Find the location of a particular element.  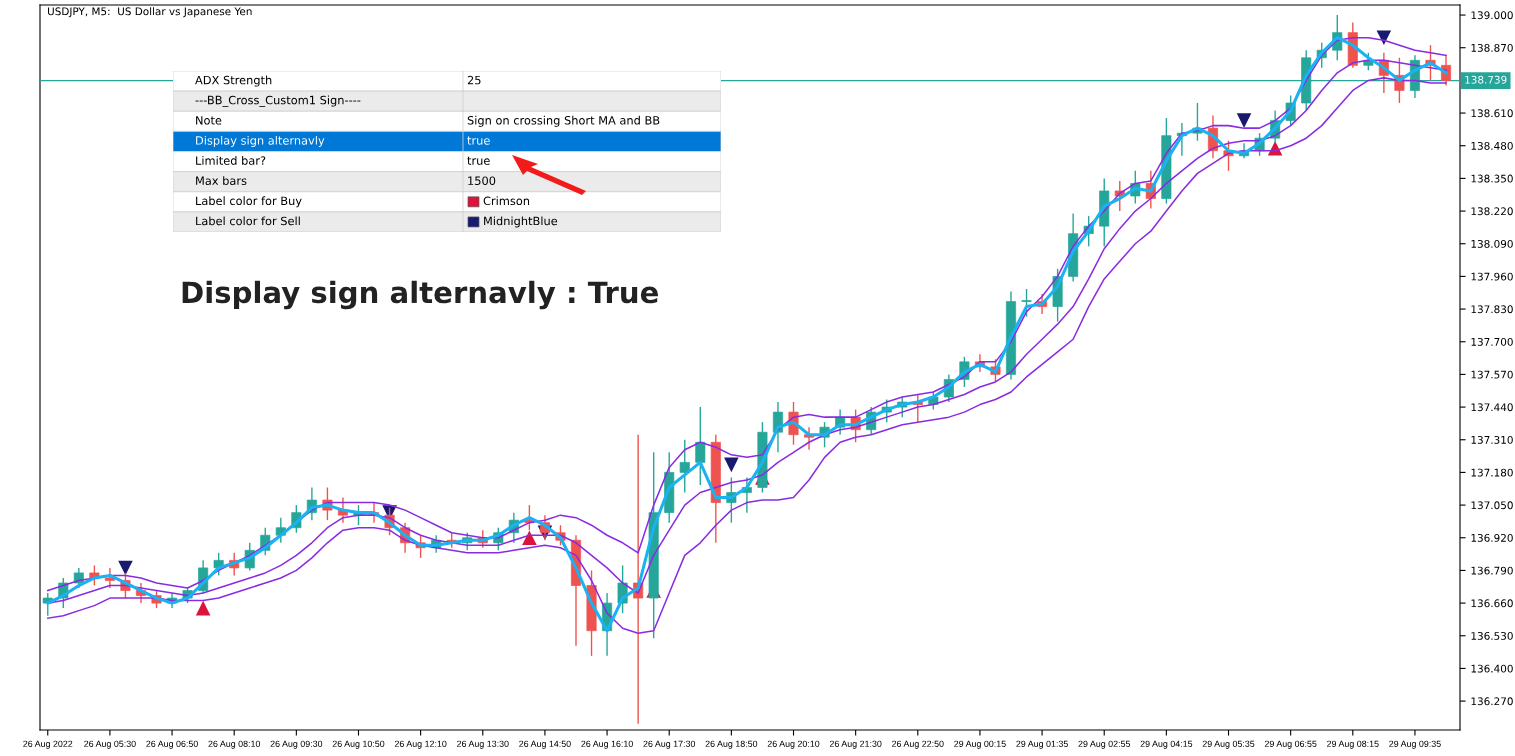

y-tick-label: 136.270 is located at coordinates (1492, 701).